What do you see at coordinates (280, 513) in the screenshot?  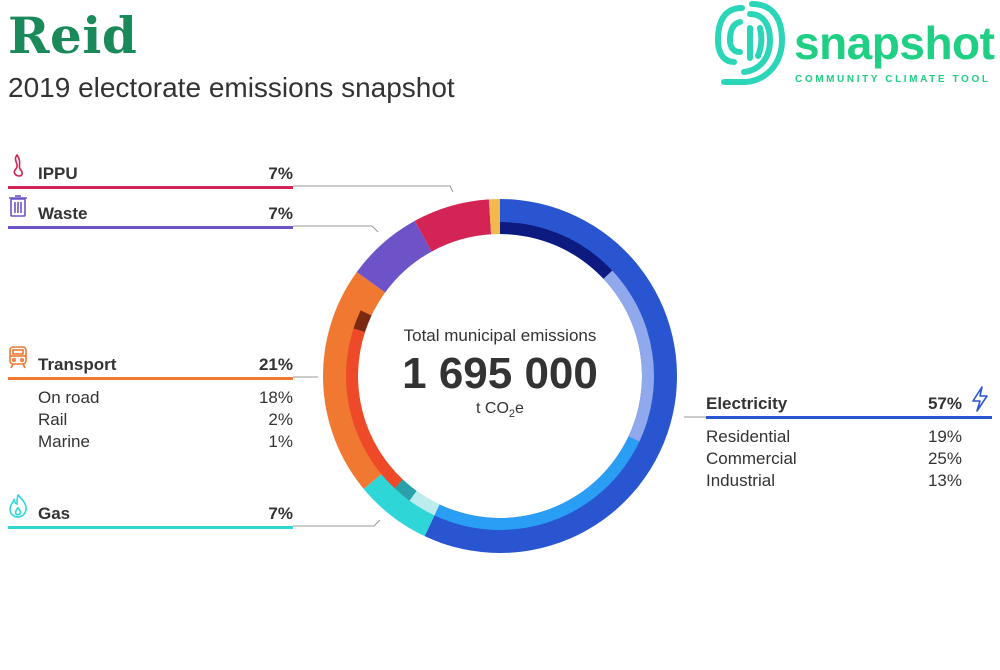 I see `legend-gas-pct: 7%` at bounding box center [280, 513].